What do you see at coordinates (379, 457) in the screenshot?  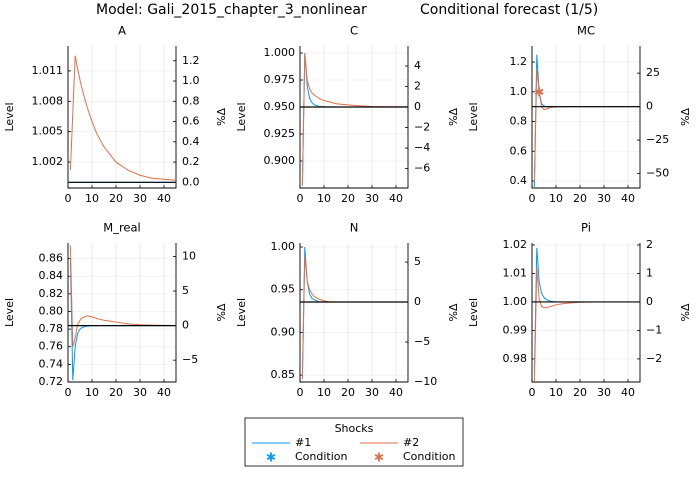 I see `legend-marker` at bounding box center [379, 457].